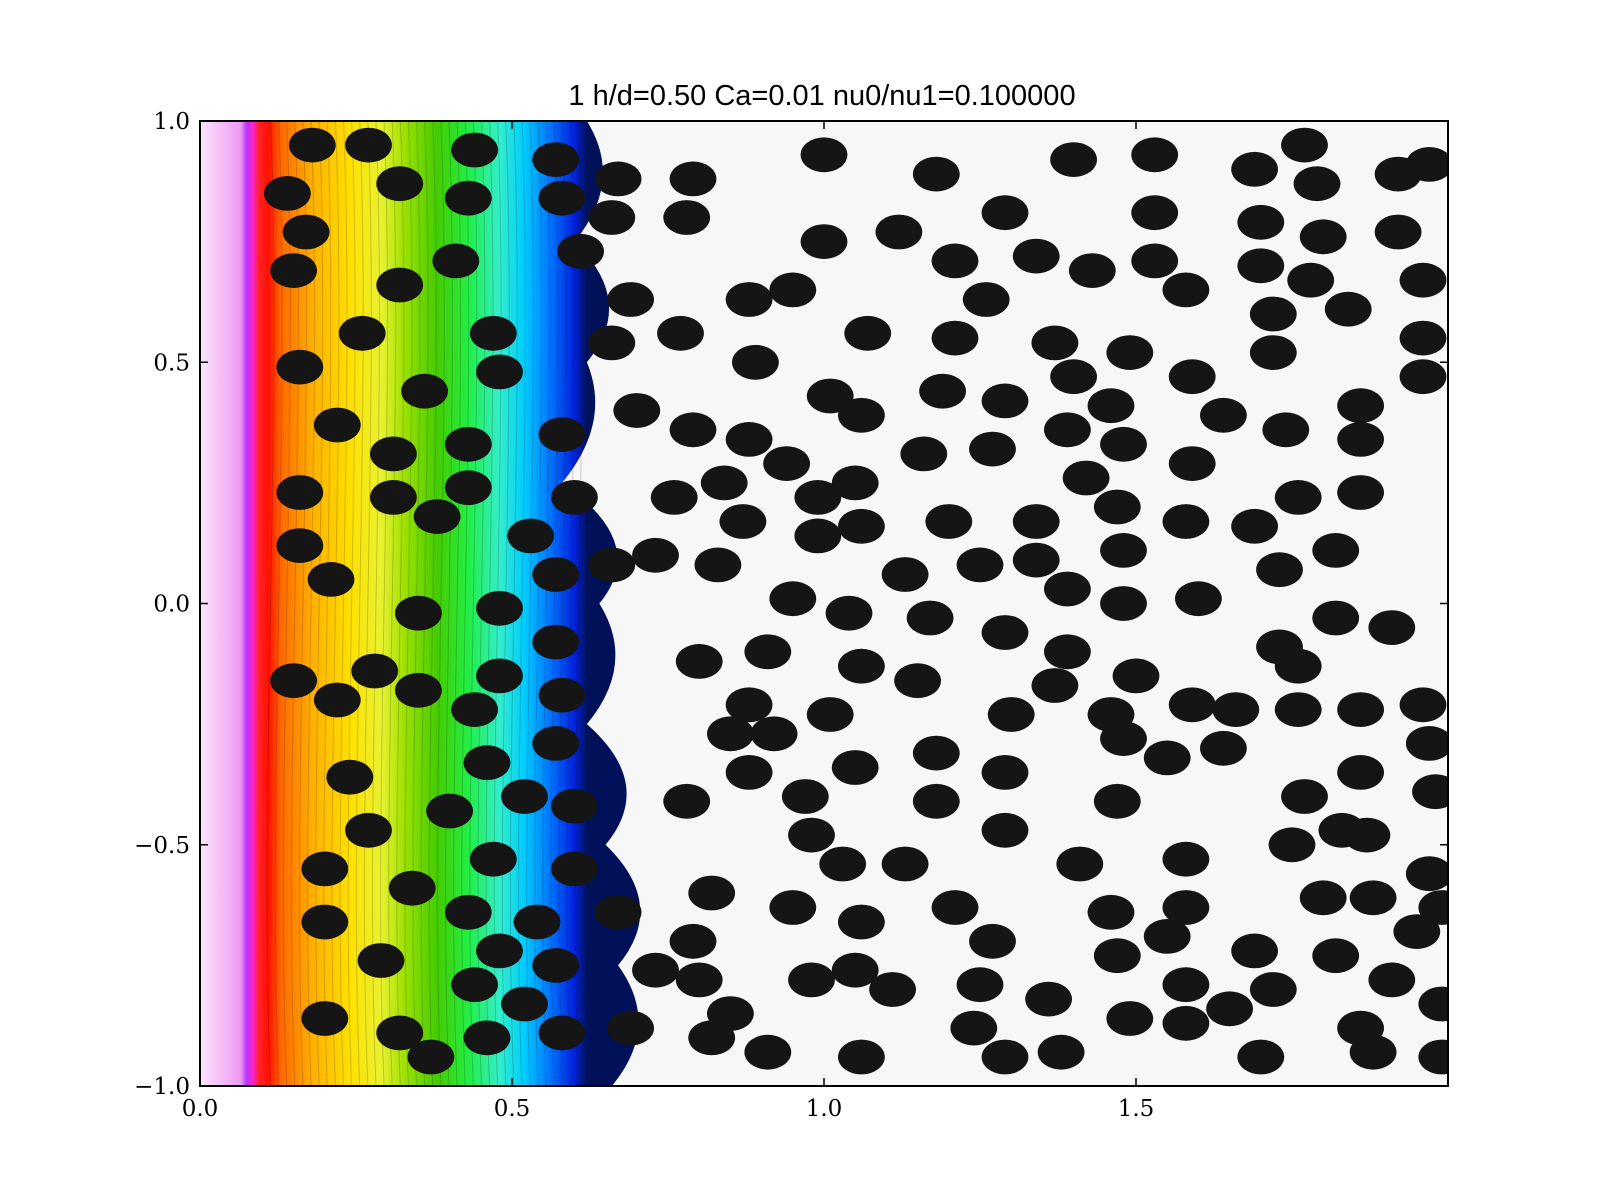 This screenshot has height=1200, width=1600. I want to click on y-tick-label: 0.0, so click(171, 605).